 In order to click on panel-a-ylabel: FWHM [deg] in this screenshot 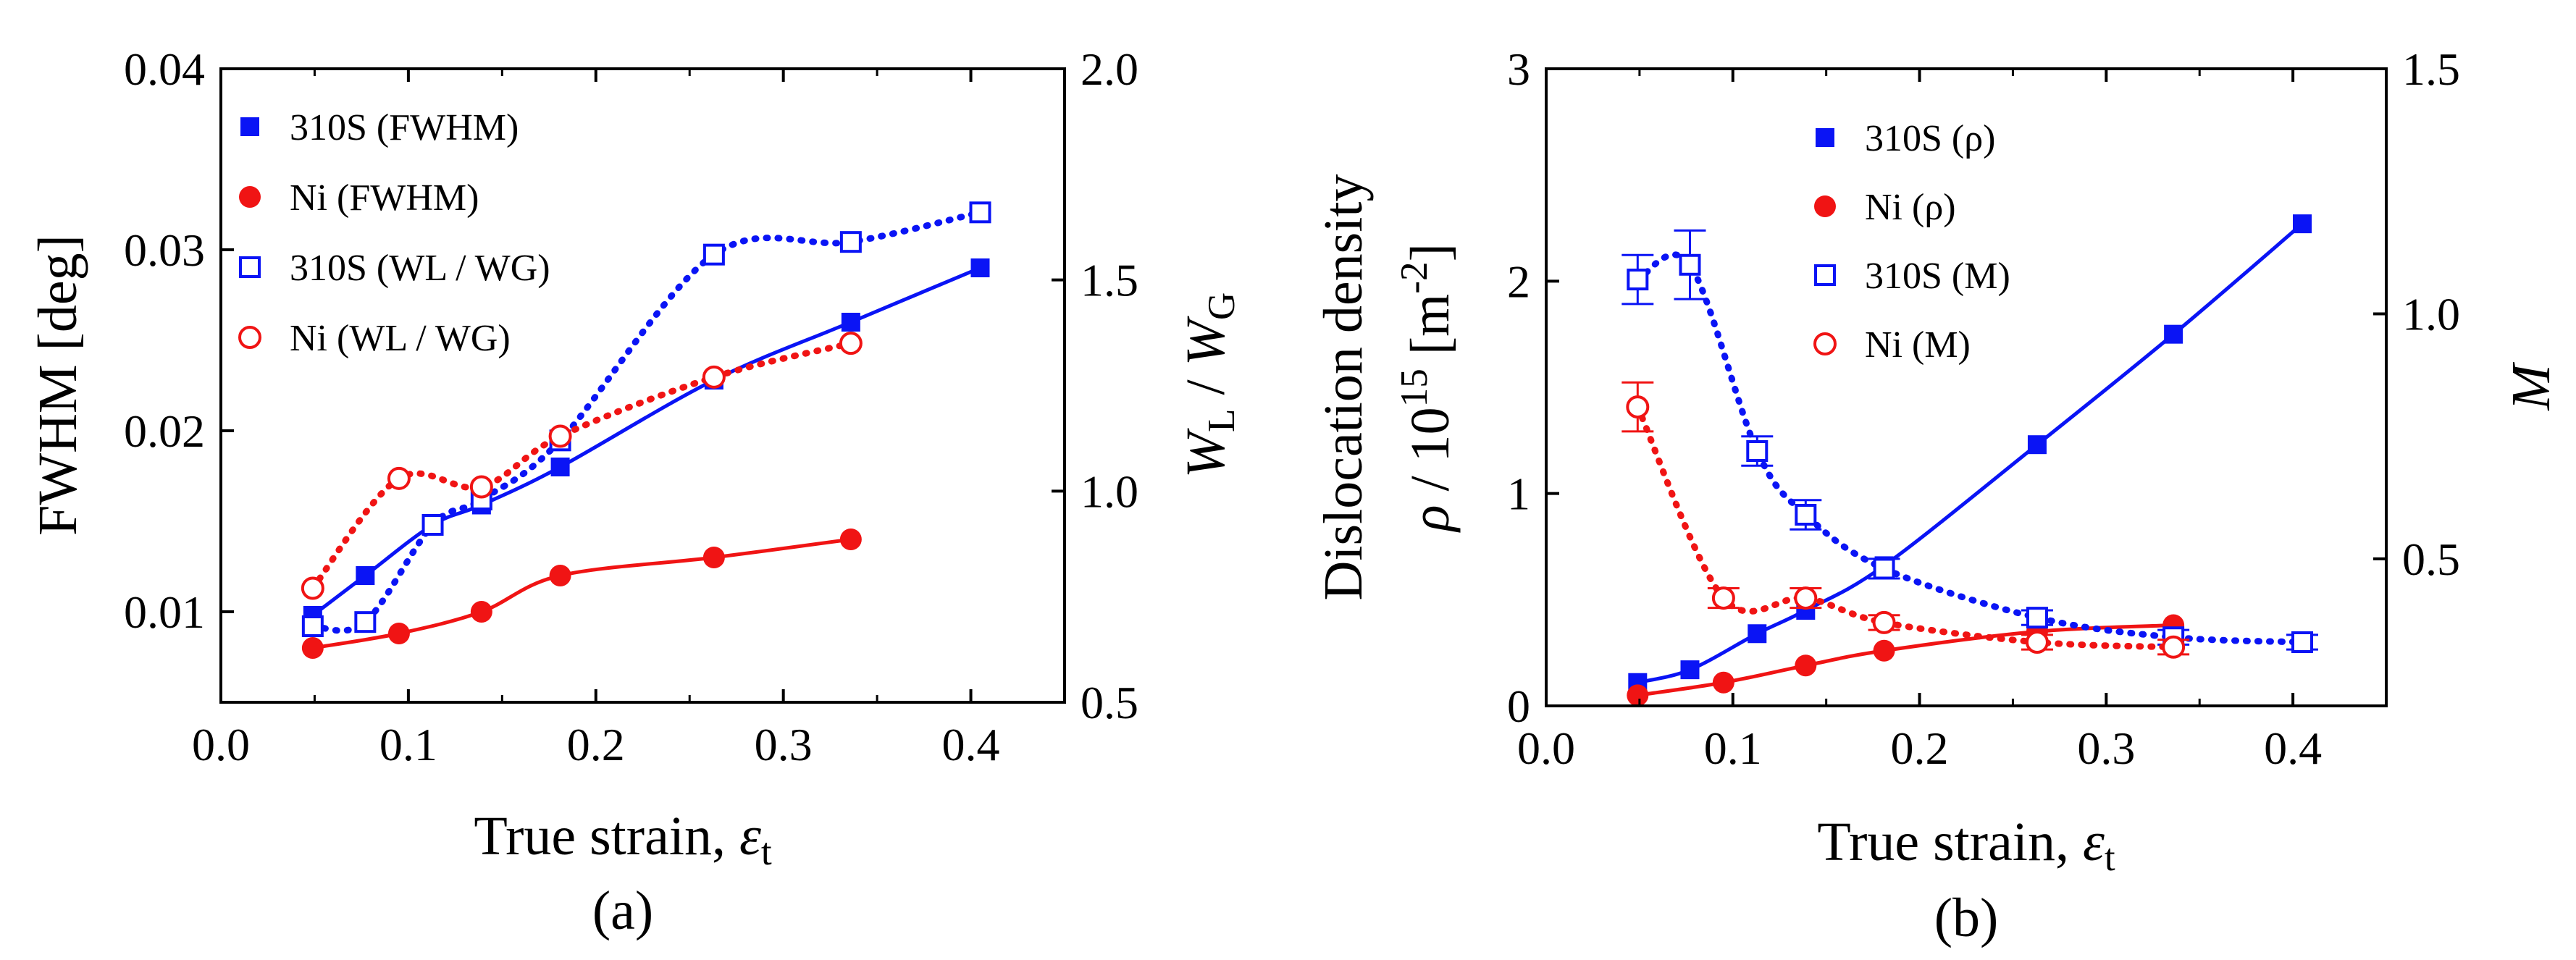, I will do `click(58, 386)`.